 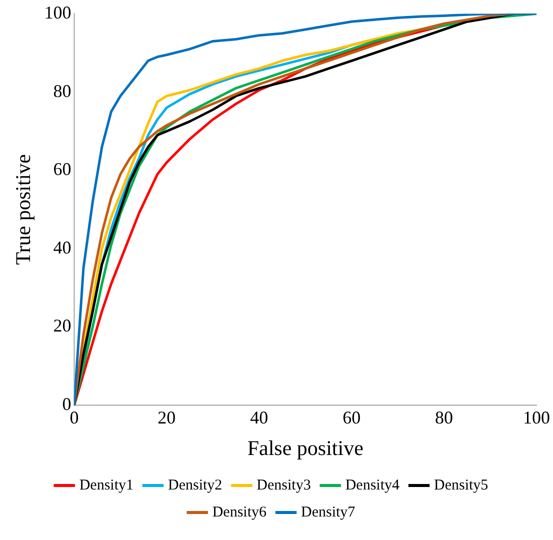 What do you see at coordinates (259, 418) in the screenshot?
I see `x-tick-label: 40` at bounding box center [259, 418].